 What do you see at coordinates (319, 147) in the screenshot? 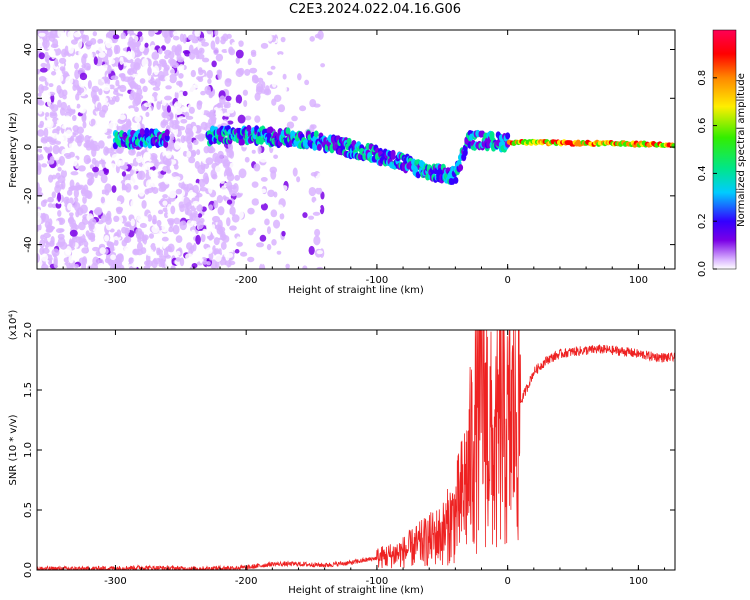
I see `ridge-cell` at bounding box center [319, 147].